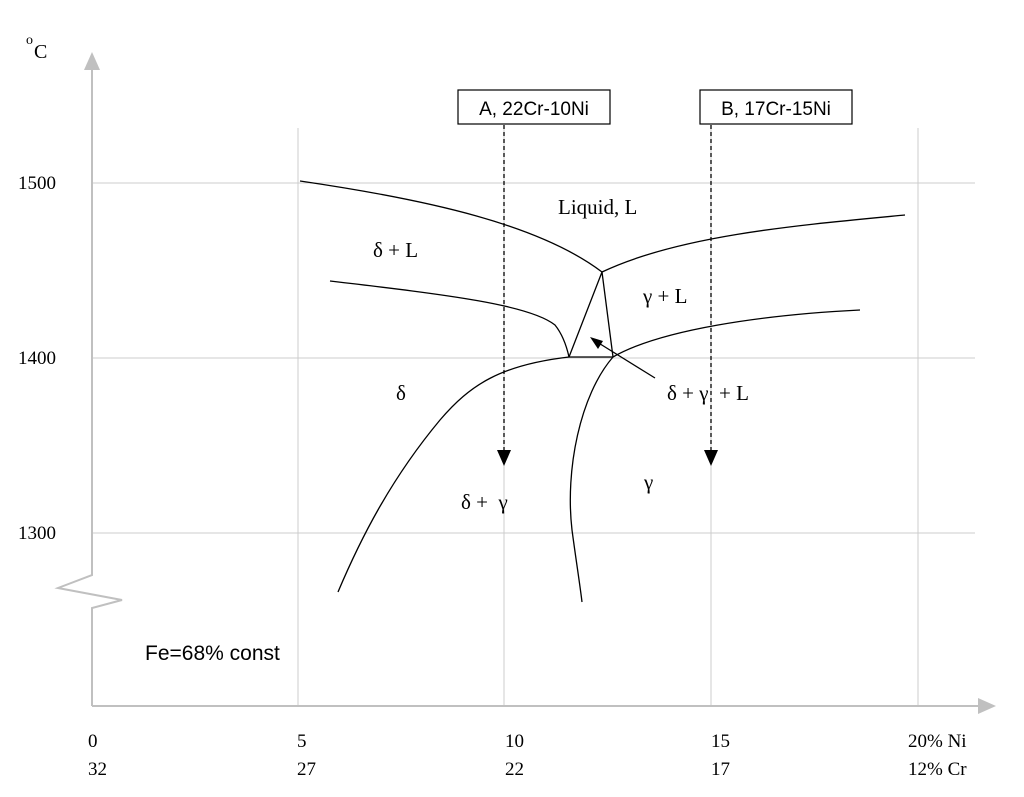  What do you see at coordinates (29, 40) in the screenshot?
I see `y-unit-superscript: o` at bounding box center [29, 40].